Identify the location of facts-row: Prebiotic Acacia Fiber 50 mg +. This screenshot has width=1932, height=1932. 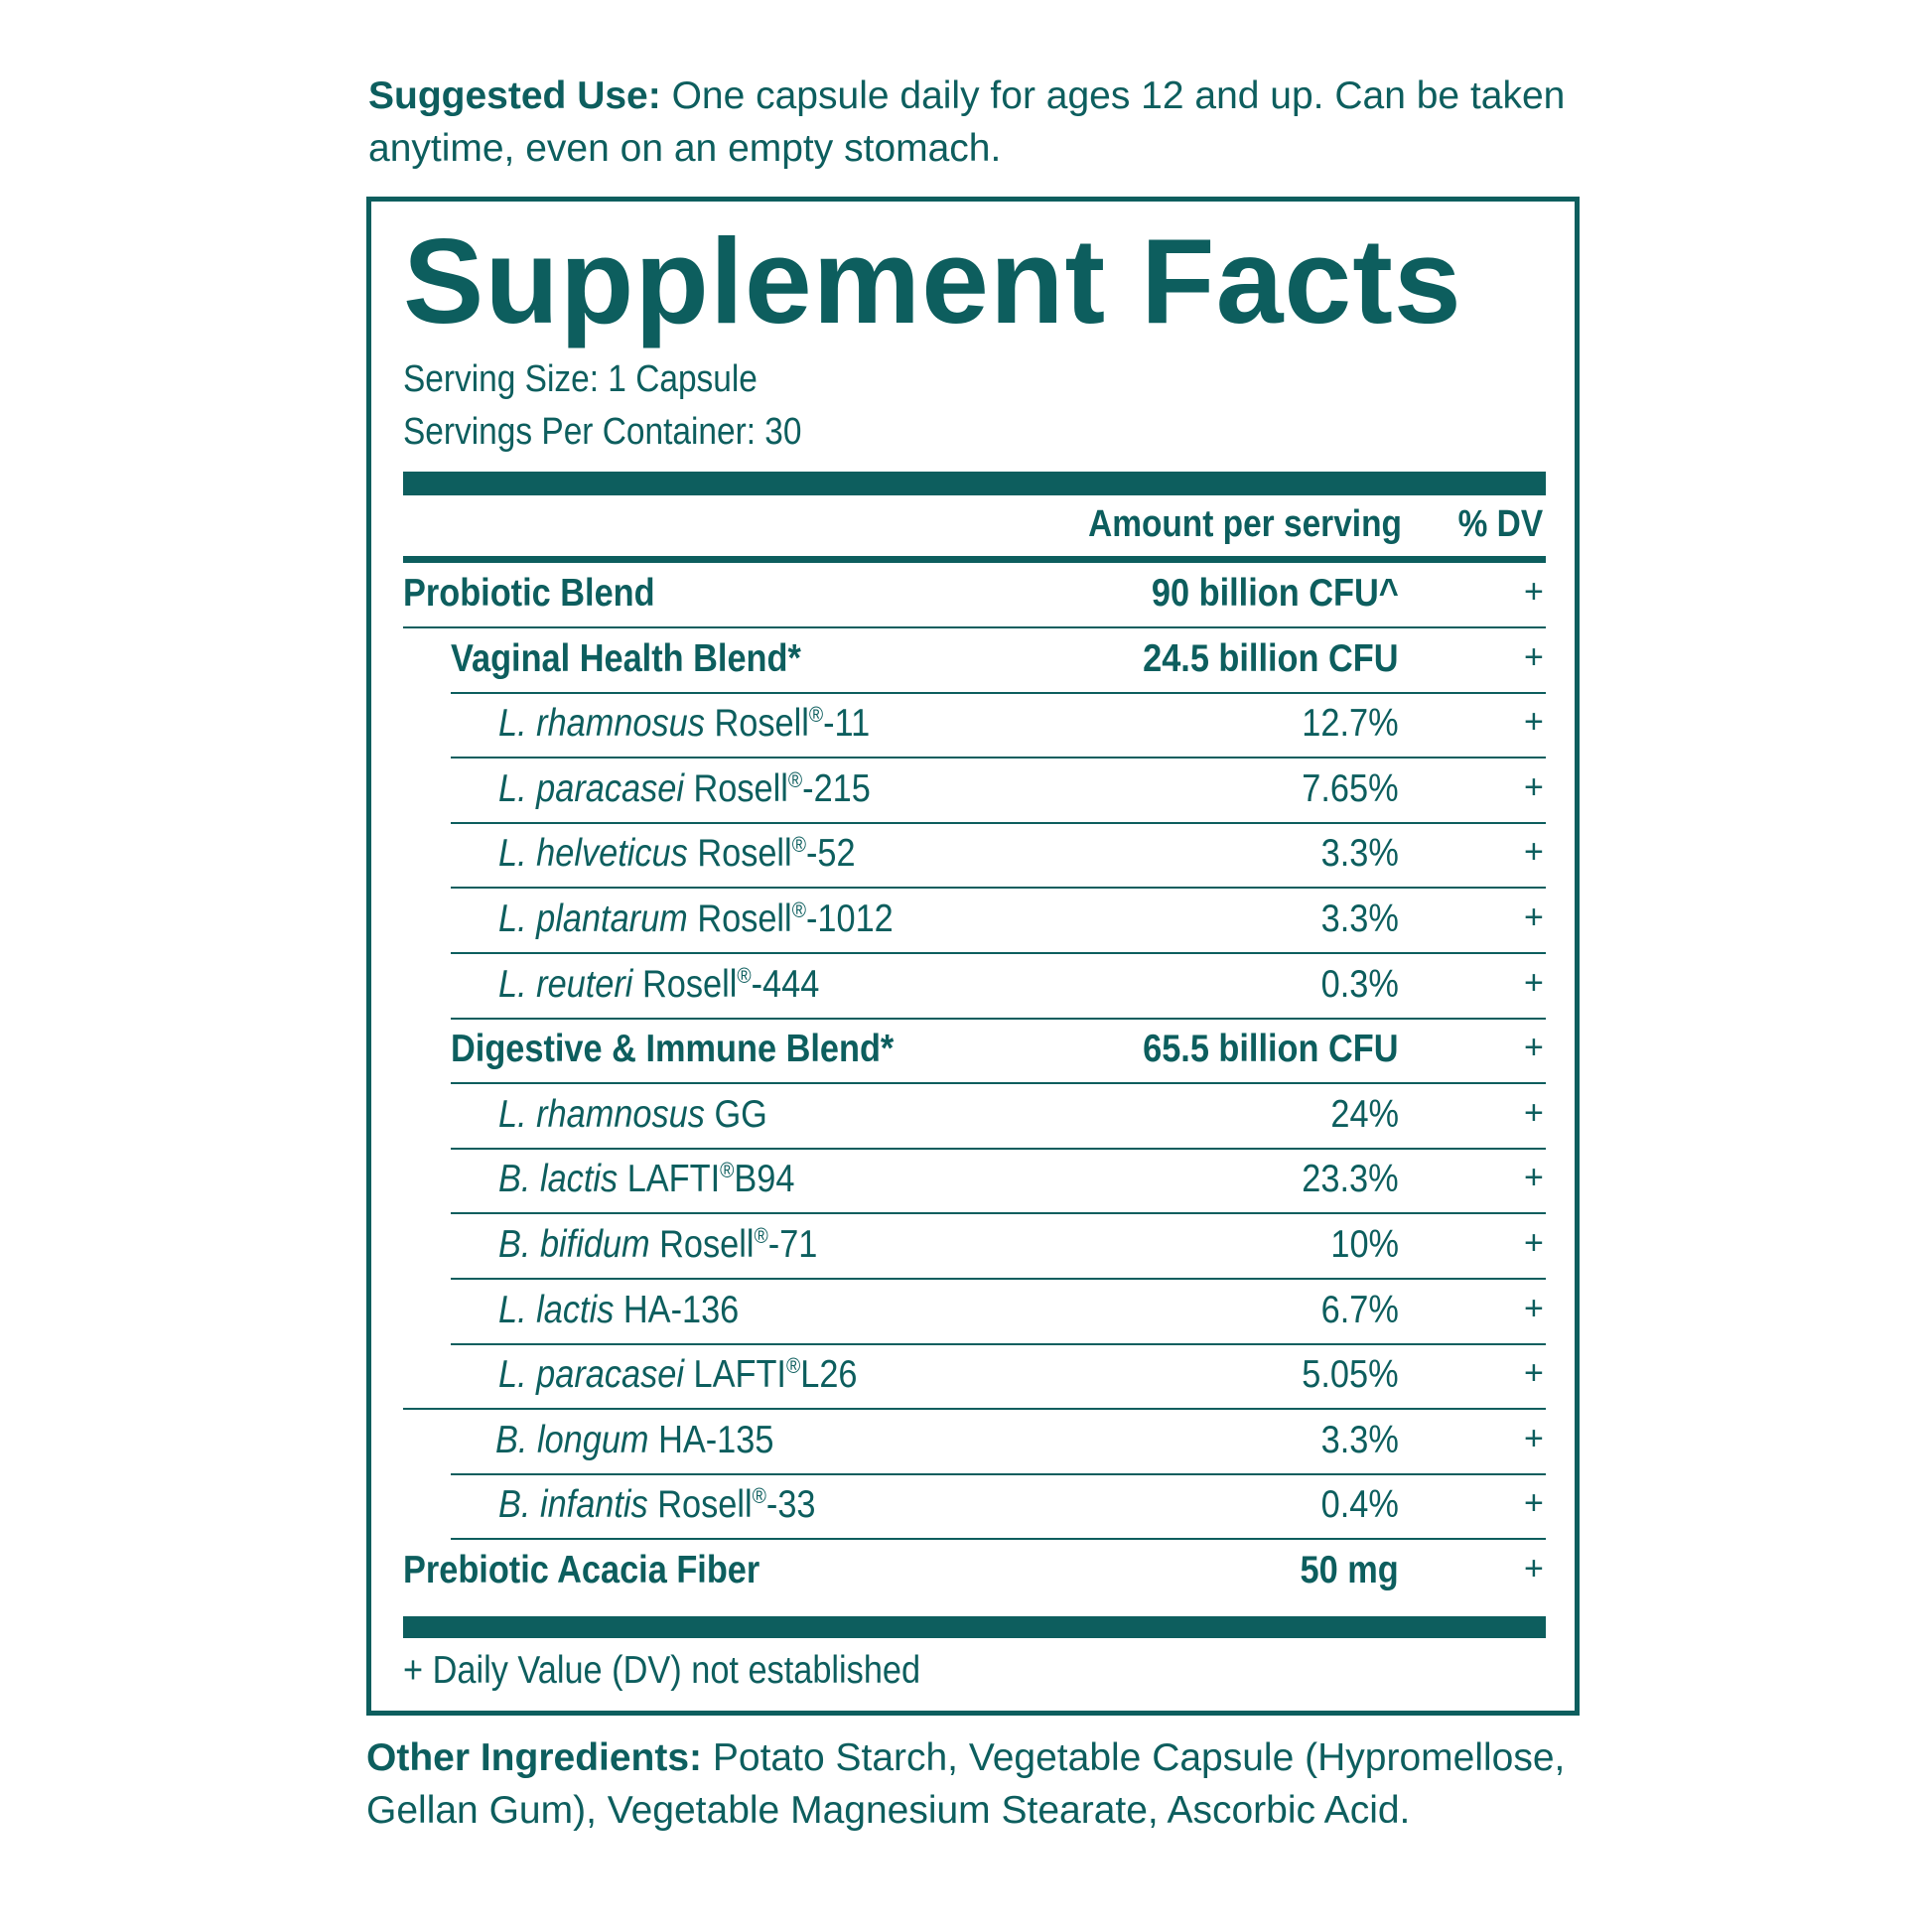
(973, 1573).